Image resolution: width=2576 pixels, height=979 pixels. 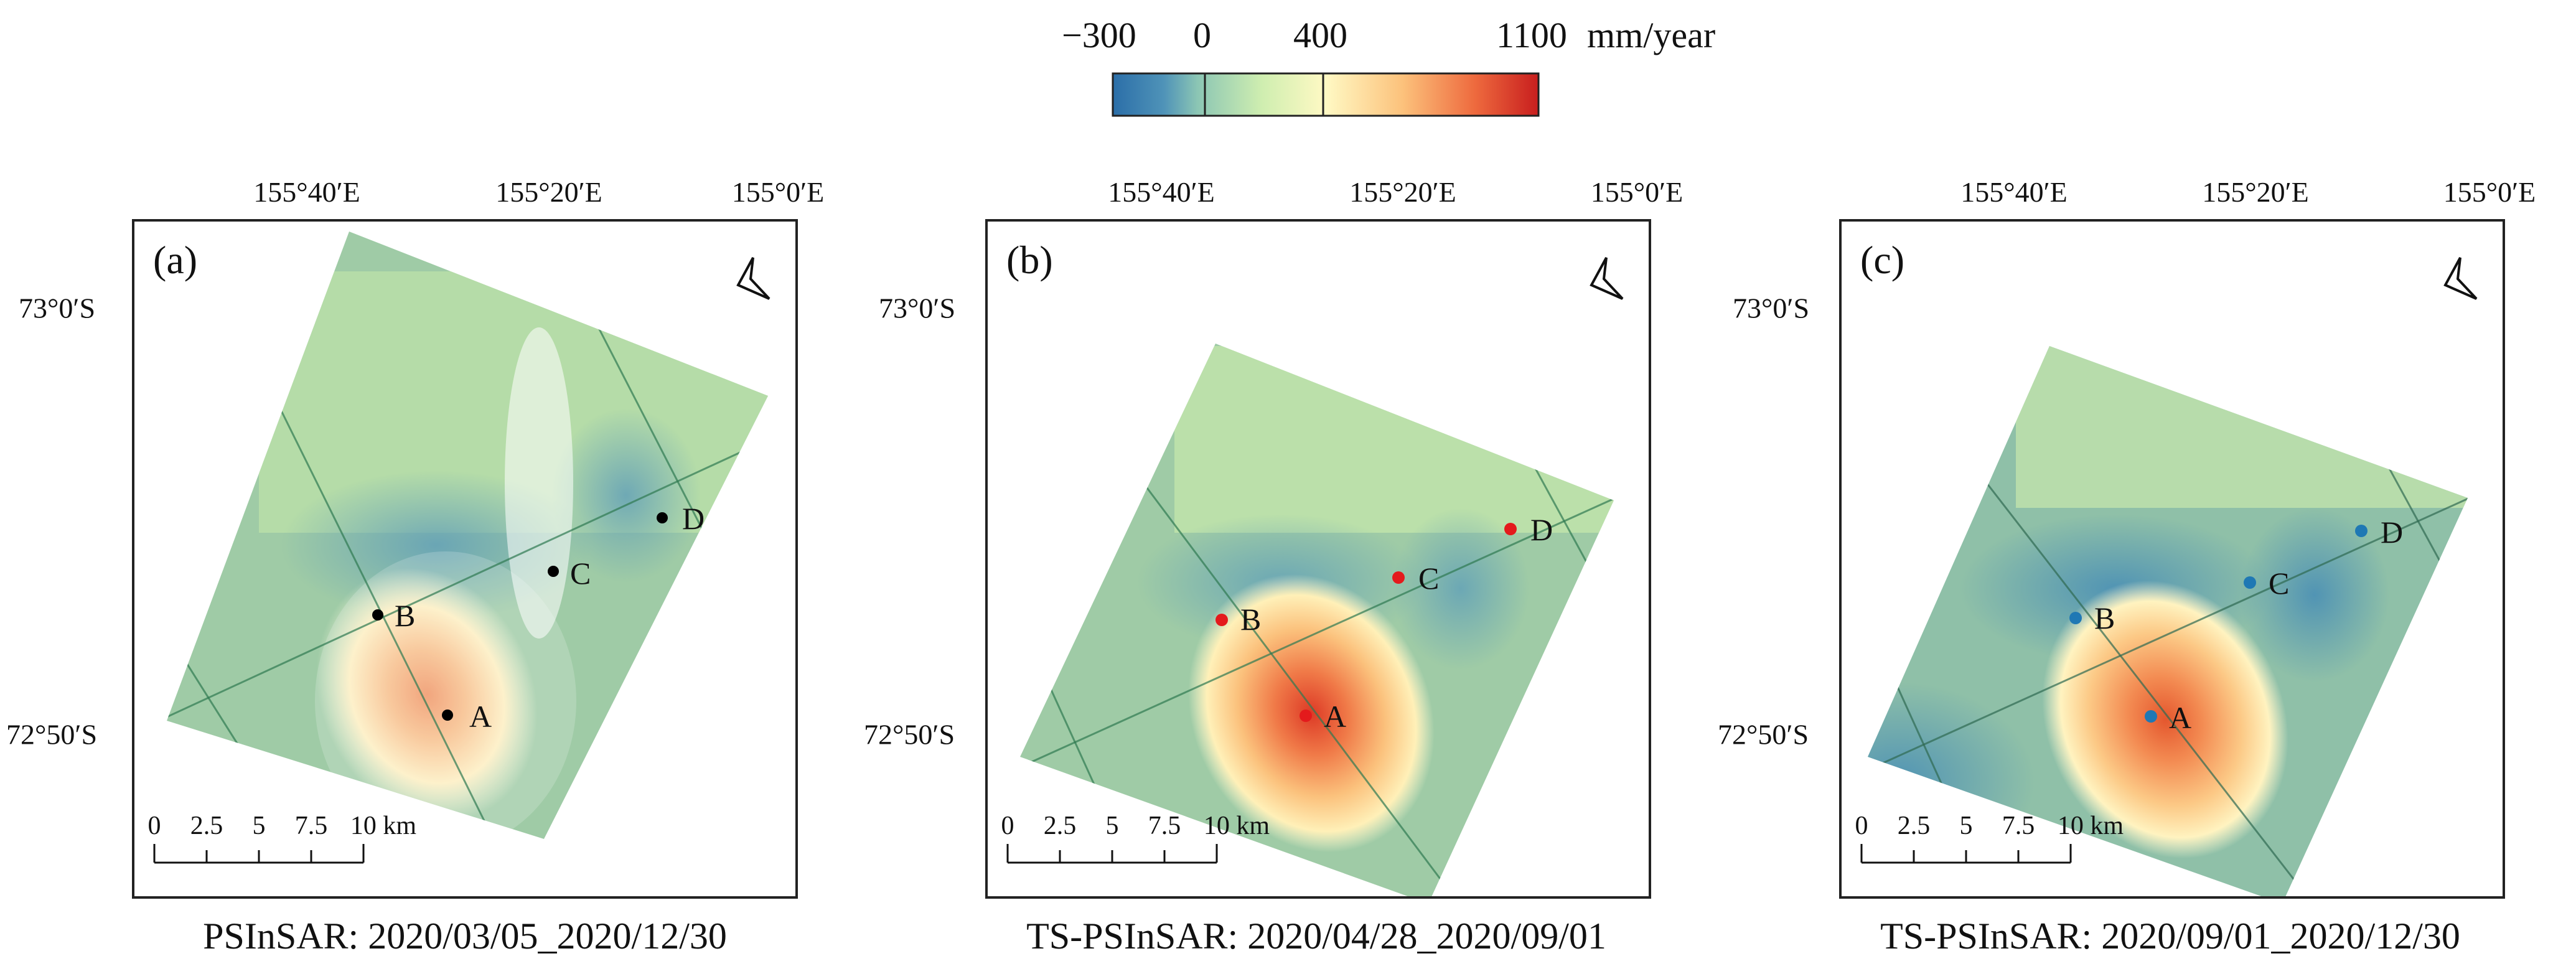 I want to click on colorbar-label-zero: 0, so click(x=1202, y=35).